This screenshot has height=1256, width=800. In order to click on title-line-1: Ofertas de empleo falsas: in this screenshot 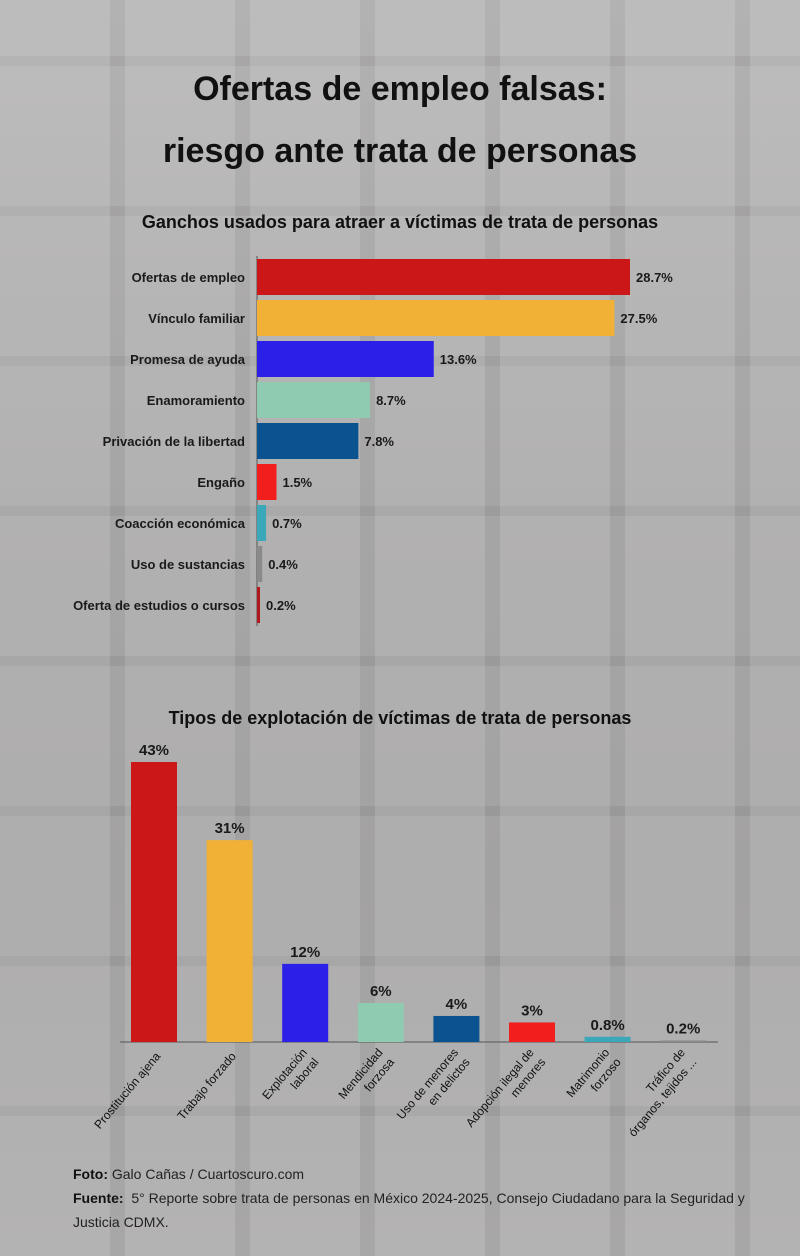, I will do `click(400, 89)`.